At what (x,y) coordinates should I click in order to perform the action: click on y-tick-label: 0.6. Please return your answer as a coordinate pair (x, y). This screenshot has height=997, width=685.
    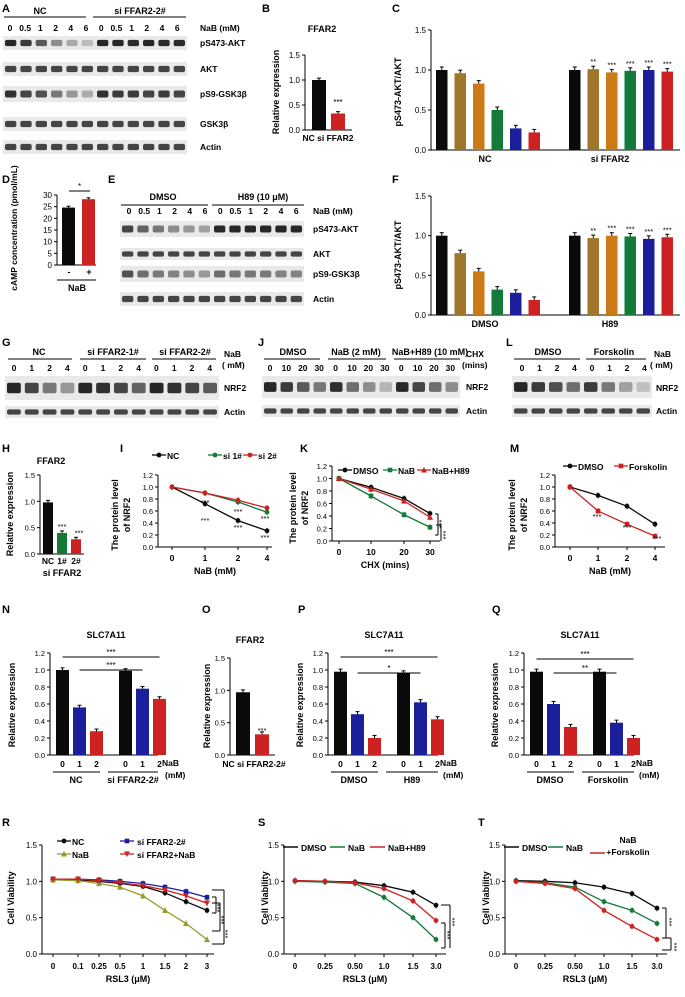
    Looking at the image, I should click on (545, 511).